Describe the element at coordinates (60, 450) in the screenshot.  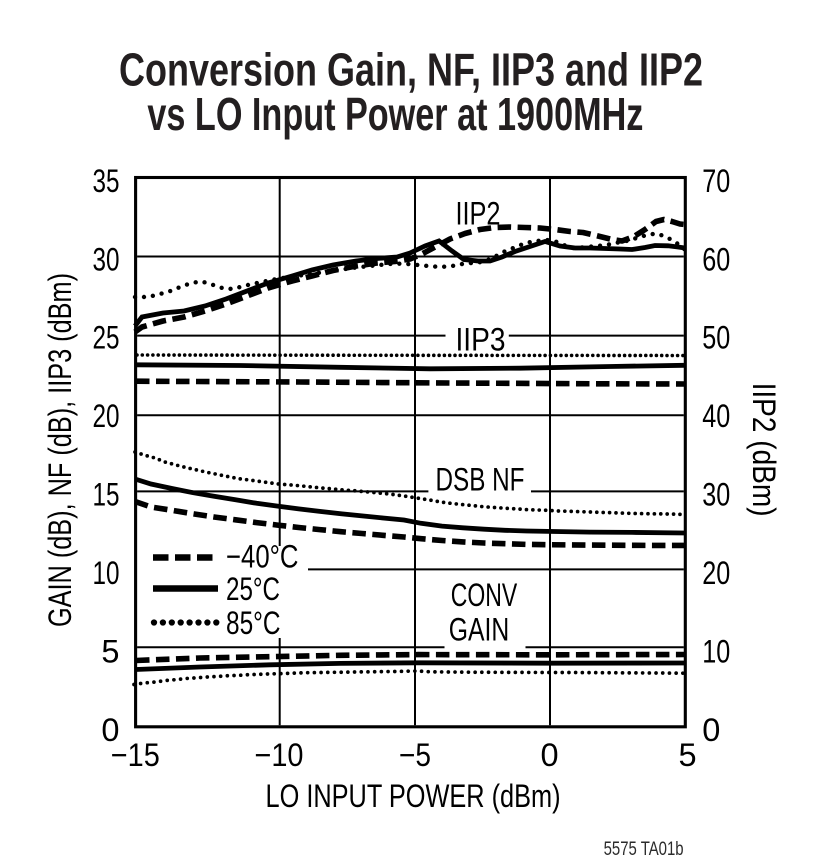
I see `svg-text: GAIN (dB), NF (dB), IIP3 (dBm)` at that location.